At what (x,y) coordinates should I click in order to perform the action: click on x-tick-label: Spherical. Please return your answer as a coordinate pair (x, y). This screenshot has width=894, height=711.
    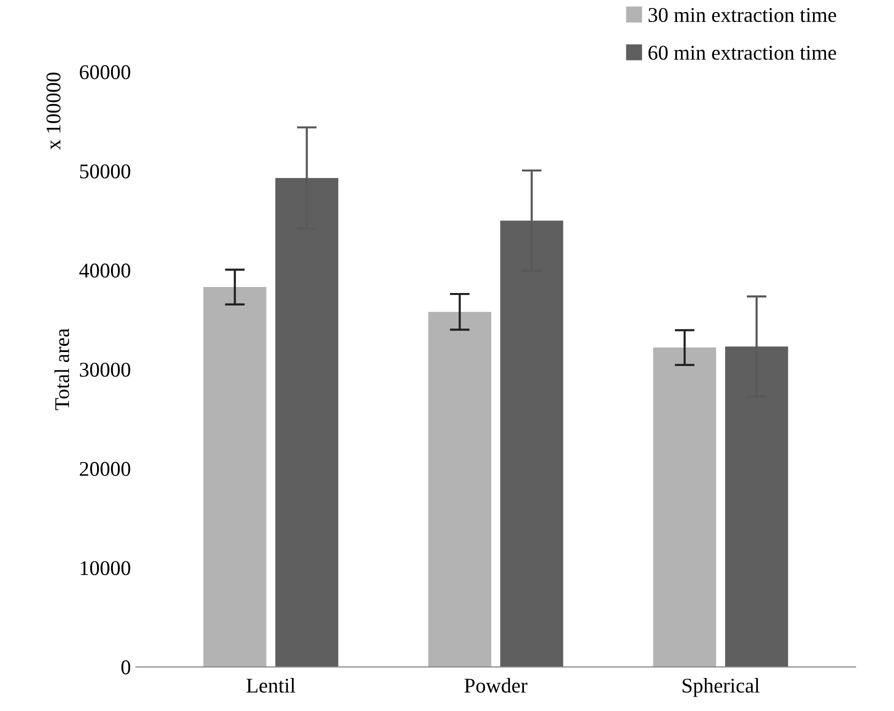
    Looking at the image, I should click on (721, 687).